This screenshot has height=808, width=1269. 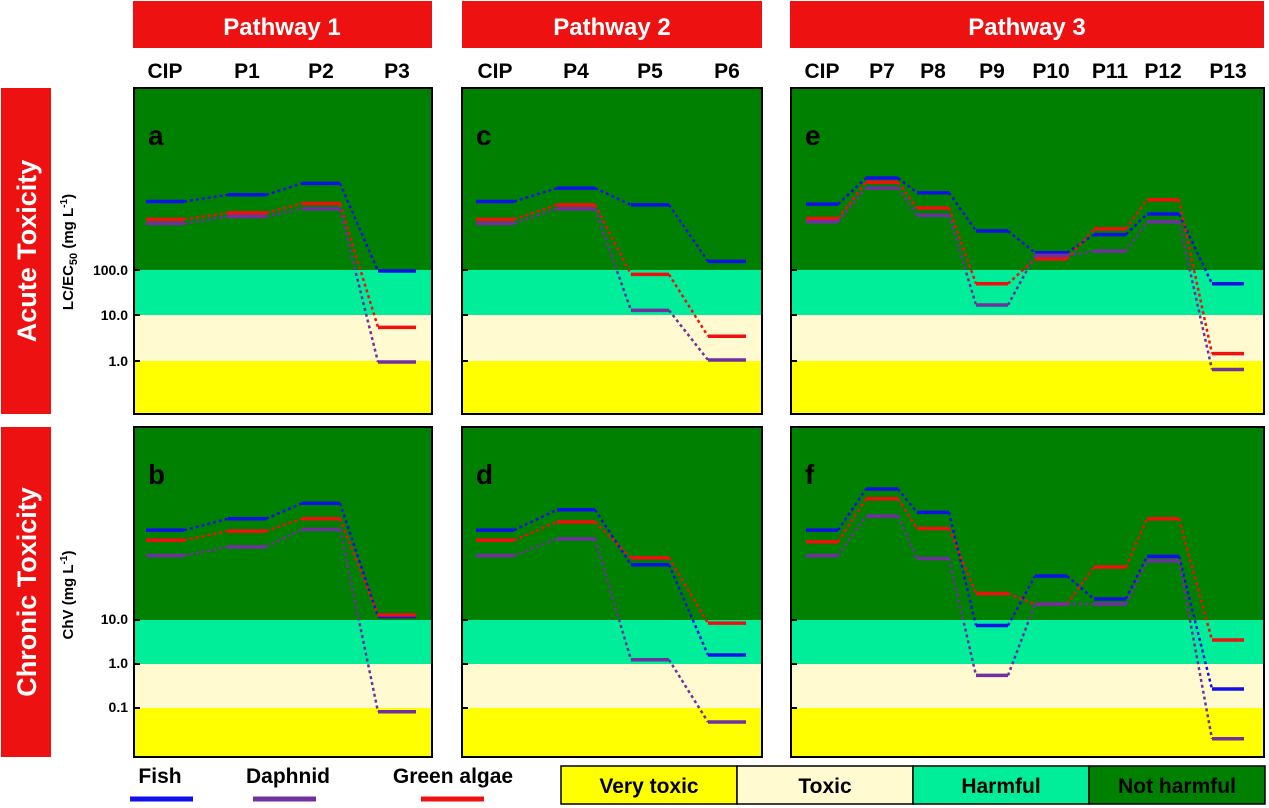 What do you see at coordinates (612, 24) in the screenshot?
I see `pathway-2-header-bg` at bounding box center [612, 24].